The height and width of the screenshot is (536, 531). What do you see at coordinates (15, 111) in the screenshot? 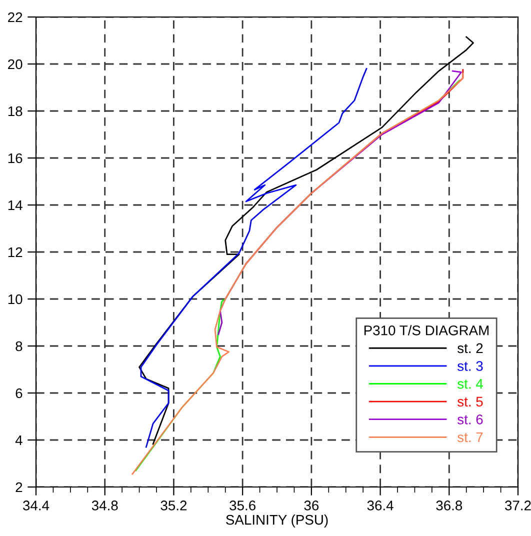
I see `y-tick-label: 18` at bounding box center [15, 111].